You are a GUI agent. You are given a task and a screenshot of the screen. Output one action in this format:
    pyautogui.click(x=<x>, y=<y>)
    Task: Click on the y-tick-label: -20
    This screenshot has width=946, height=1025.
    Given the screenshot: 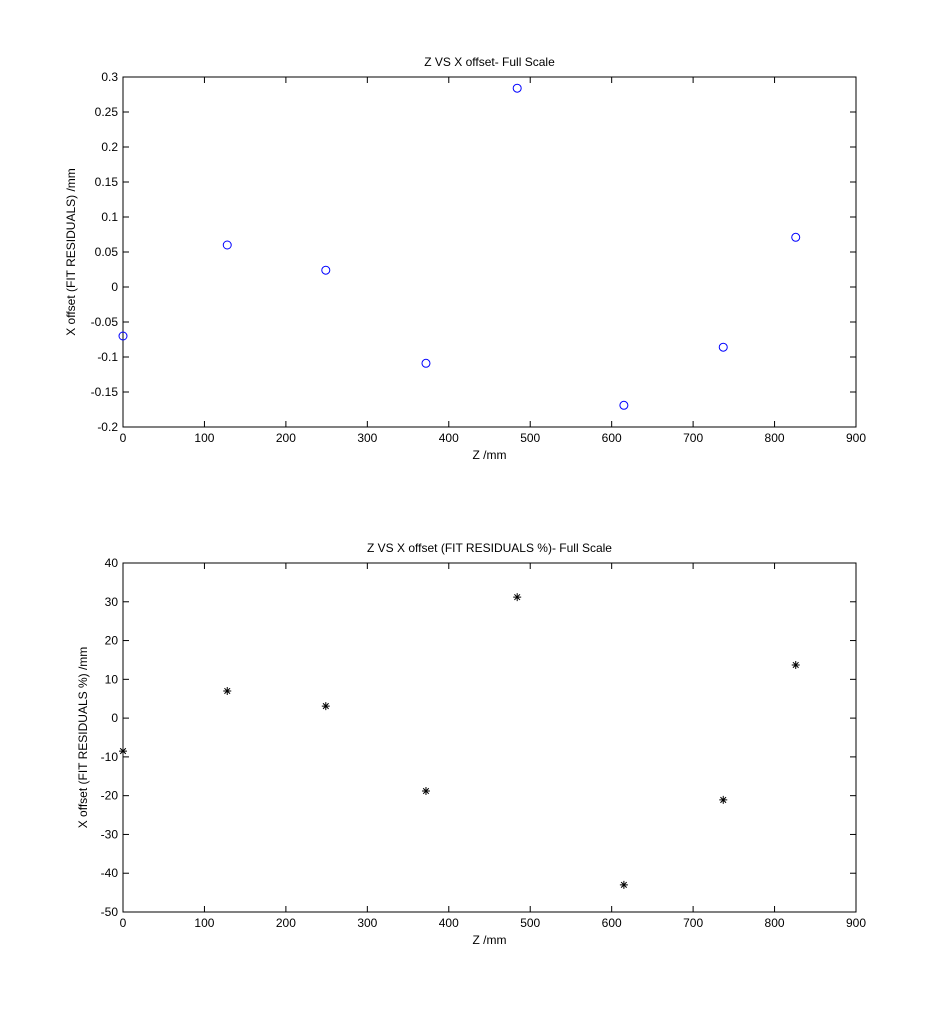 What is the action you would take?
    pyautogui.click(x=110, y=796)
    